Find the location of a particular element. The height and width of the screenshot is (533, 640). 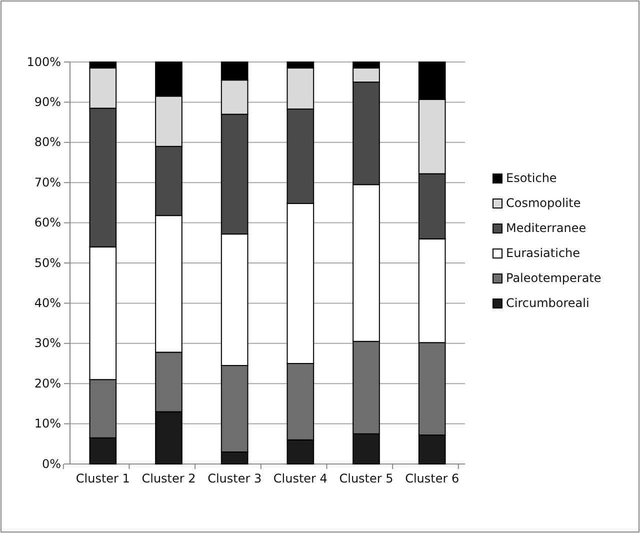

legend-label: Eurasiatiche is located at coordinates (543, 253).